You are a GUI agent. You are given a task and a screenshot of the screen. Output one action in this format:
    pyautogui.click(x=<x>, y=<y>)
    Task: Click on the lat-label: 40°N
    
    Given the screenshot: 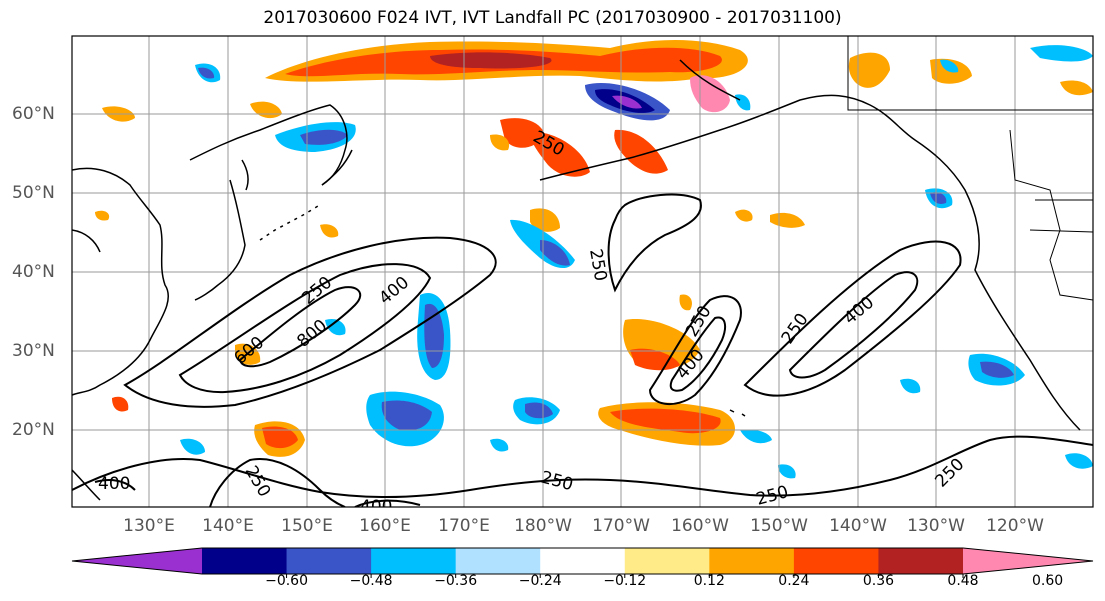 What is the action you would take?
    pyautogui.click(x=33, y=272)
    